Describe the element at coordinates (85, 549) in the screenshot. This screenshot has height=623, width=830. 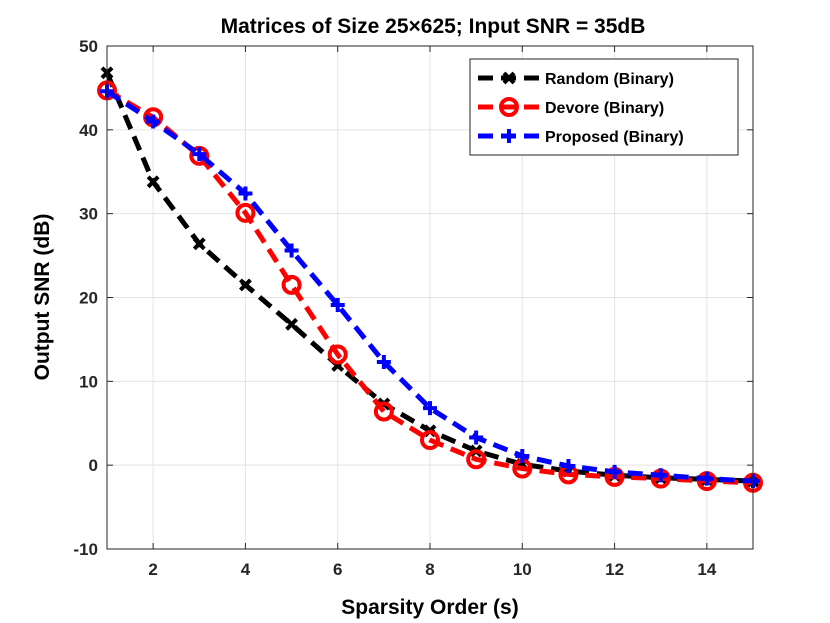
I see `y-tick-label: -10` at that location.